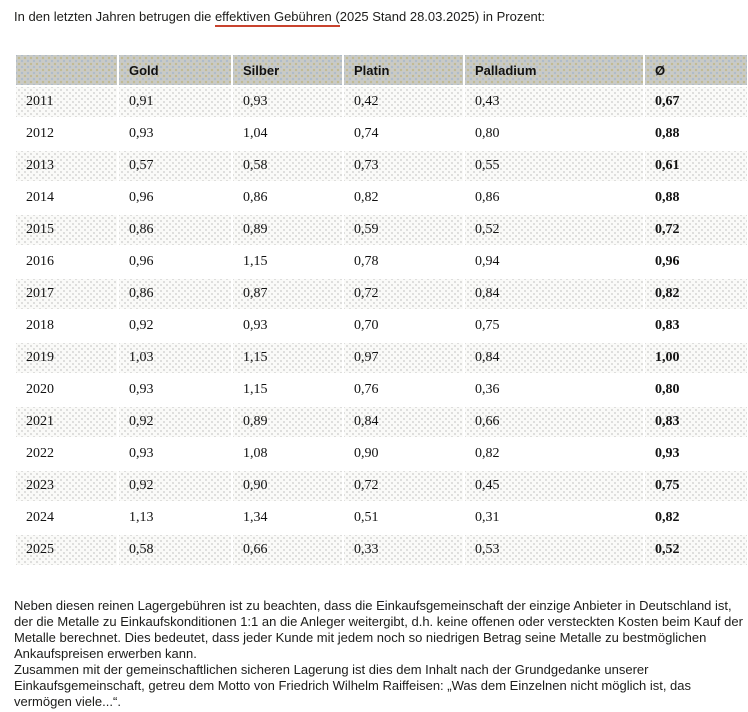  I want to click on table-row: 2011 0,91 0,93 0,42 0,43 0,67, so click(381, 102).